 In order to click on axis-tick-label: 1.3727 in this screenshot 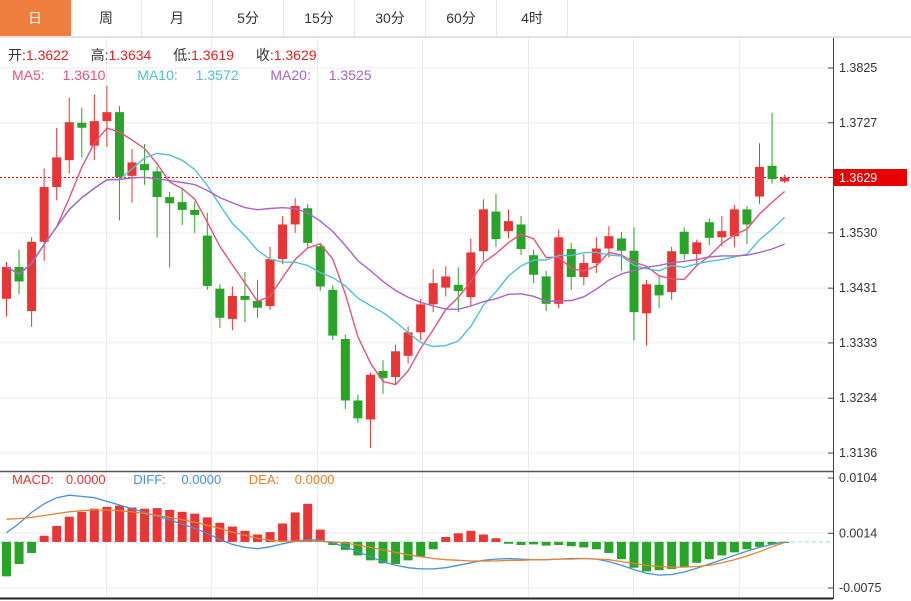, I will do `click(858, 123)`.